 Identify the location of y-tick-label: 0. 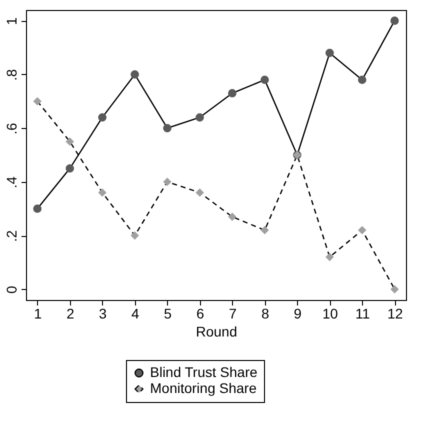
(12, 290).